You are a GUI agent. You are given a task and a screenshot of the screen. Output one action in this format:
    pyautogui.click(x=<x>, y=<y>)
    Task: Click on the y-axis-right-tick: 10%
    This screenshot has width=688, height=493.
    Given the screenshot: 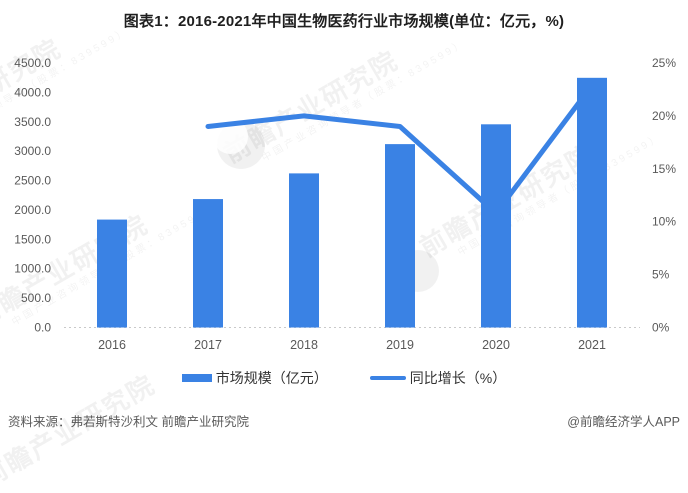 What is the action you would take?
    pyautogui.click(x=664, y=222)
    